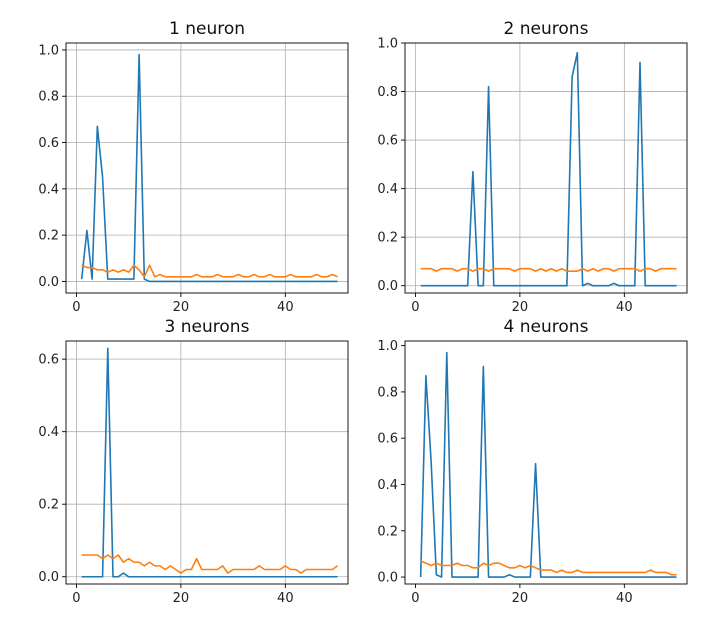  What do you see at coordinates (207, 327) in the screenshot?
I see `subplot-title: 3 neurons` at bounding box center [207, 327].